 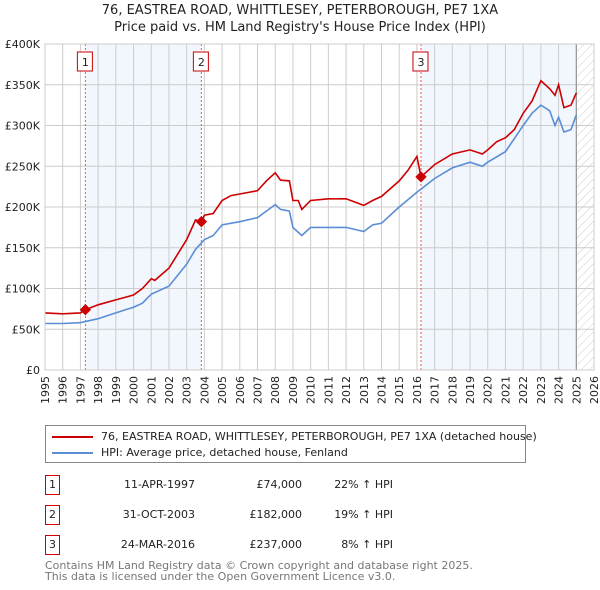 I want to click on sale-number-badge: 2, so click(x=52, y=515).